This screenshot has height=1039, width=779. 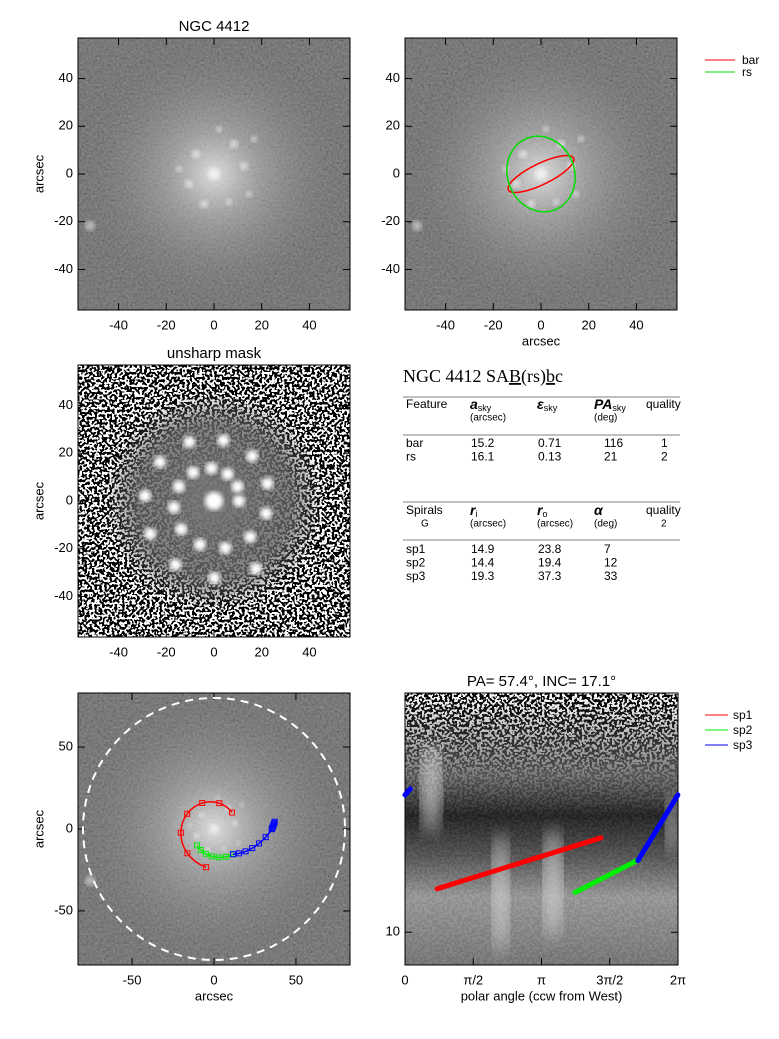 I want to click on header-cell: PAsky, so click(x=610, y=405).